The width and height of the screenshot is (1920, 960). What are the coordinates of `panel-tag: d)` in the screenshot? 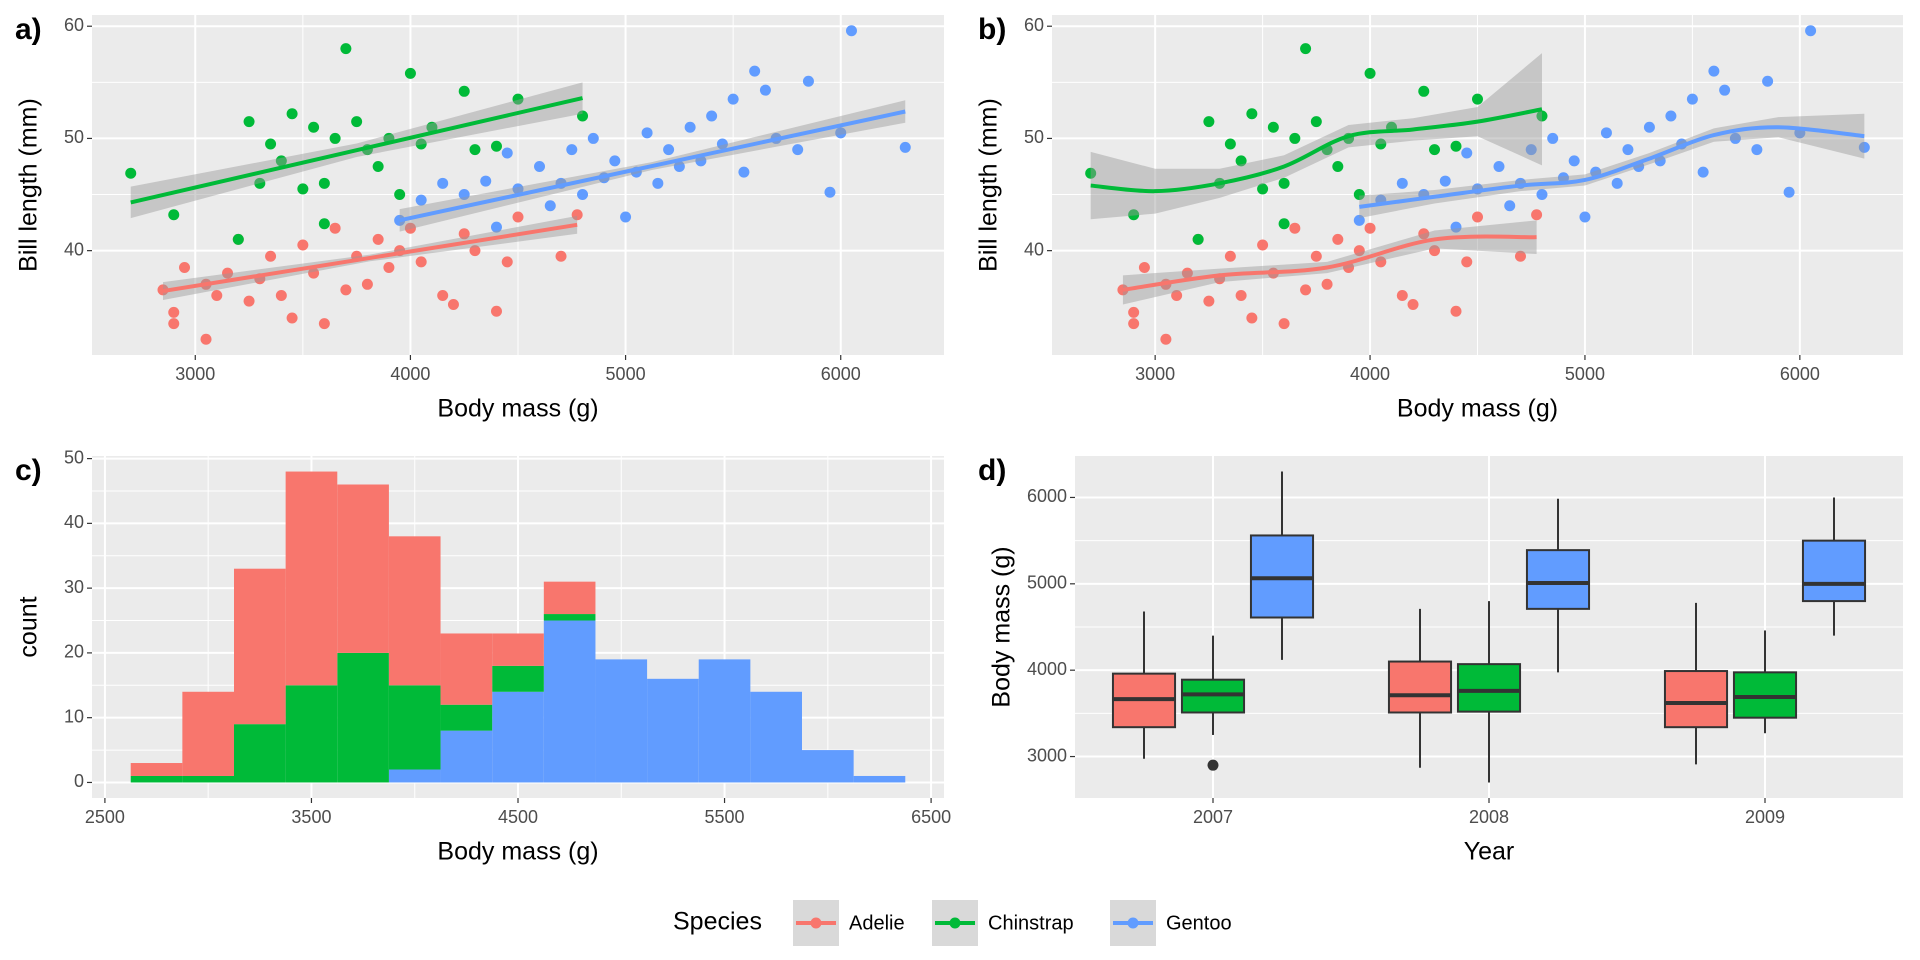 It's located at (992, 470).